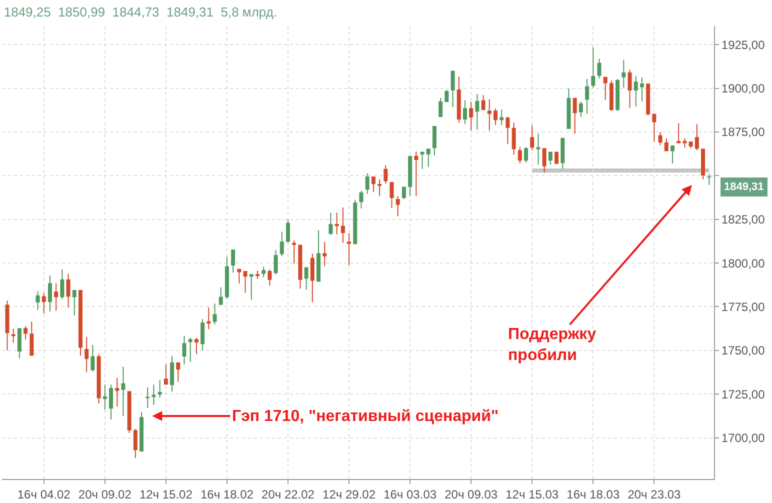 This screenshot has height=503, width=772. What do you see at coordinates (552, 345) in the screenshot?
I see `annotation: Поддержку пробили` at bounding box center [552, 345].